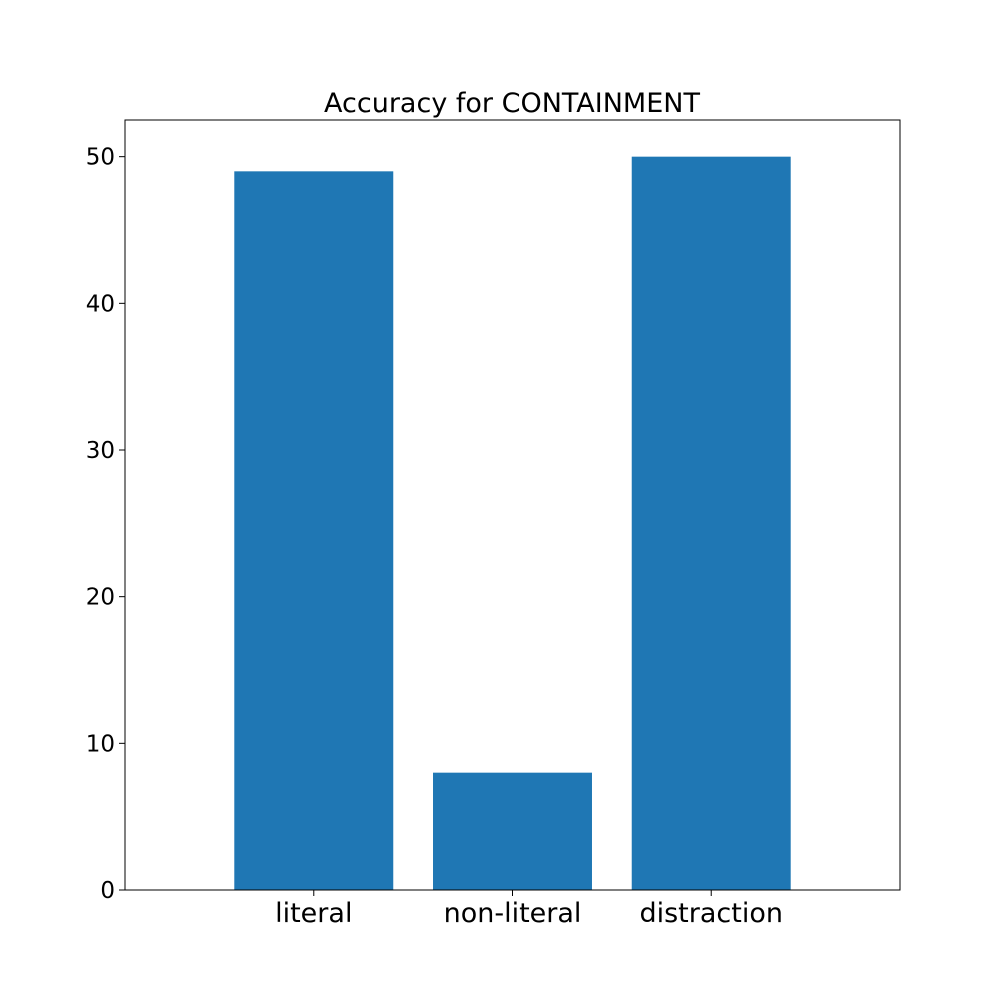 The image size is (1000, 1000). I want to click on bar-non-literal, so click(512, 831).